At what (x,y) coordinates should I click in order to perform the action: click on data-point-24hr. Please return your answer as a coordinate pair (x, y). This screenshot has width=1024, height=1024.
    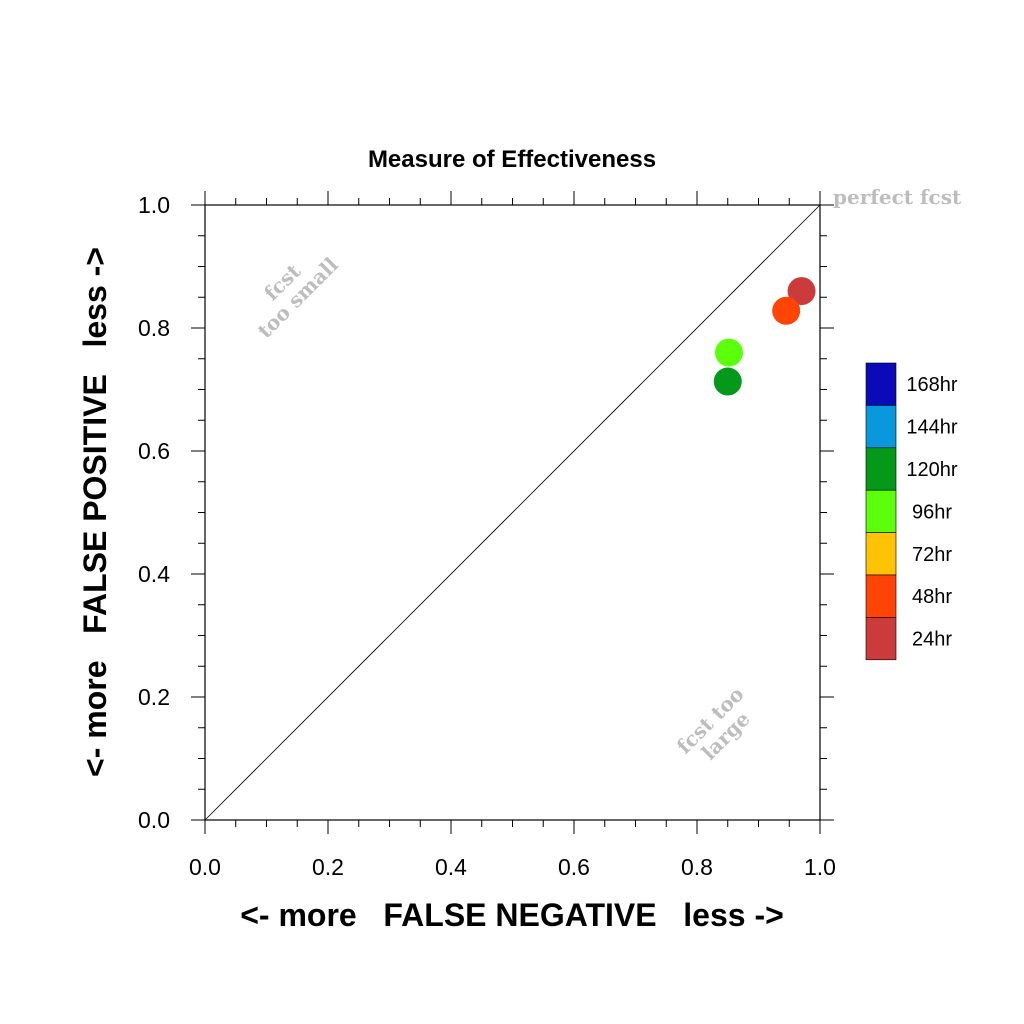
    Looking at the image, I should click on (801, 291).